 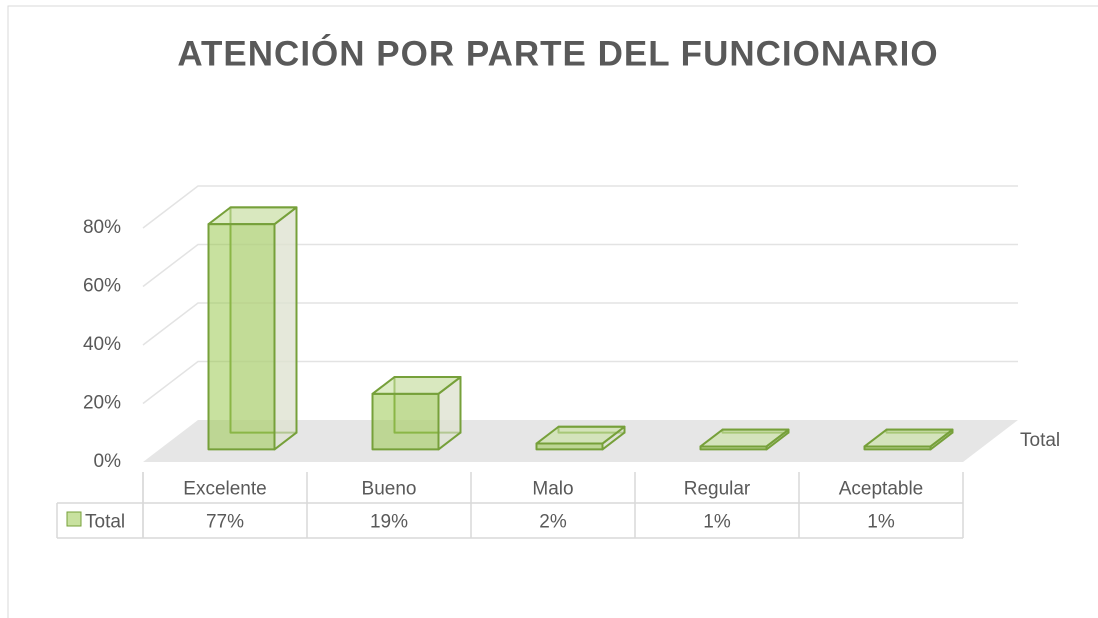 I want to click on chart-title: ATENCIÓN POR PARTE DEL FUNCIONARIO, so click(x=557, y=53).